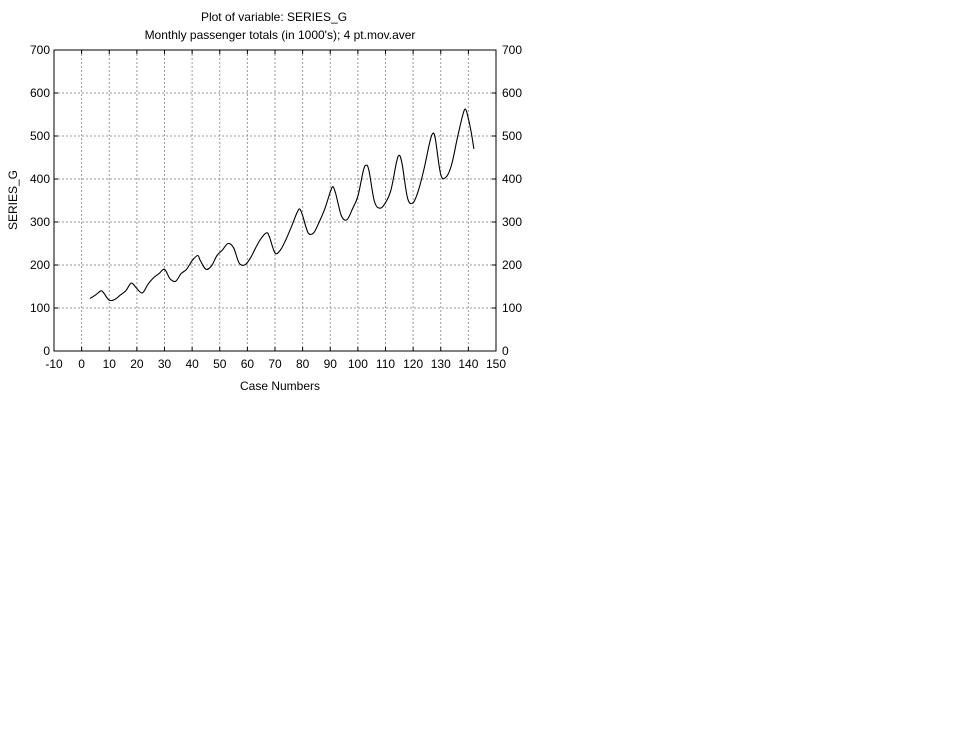 The height and width of the screenshot is (733, 977). Describe the element at coordinates (40, 308) in the screenshot. I see `y-tick-label-left: 100` at that location.